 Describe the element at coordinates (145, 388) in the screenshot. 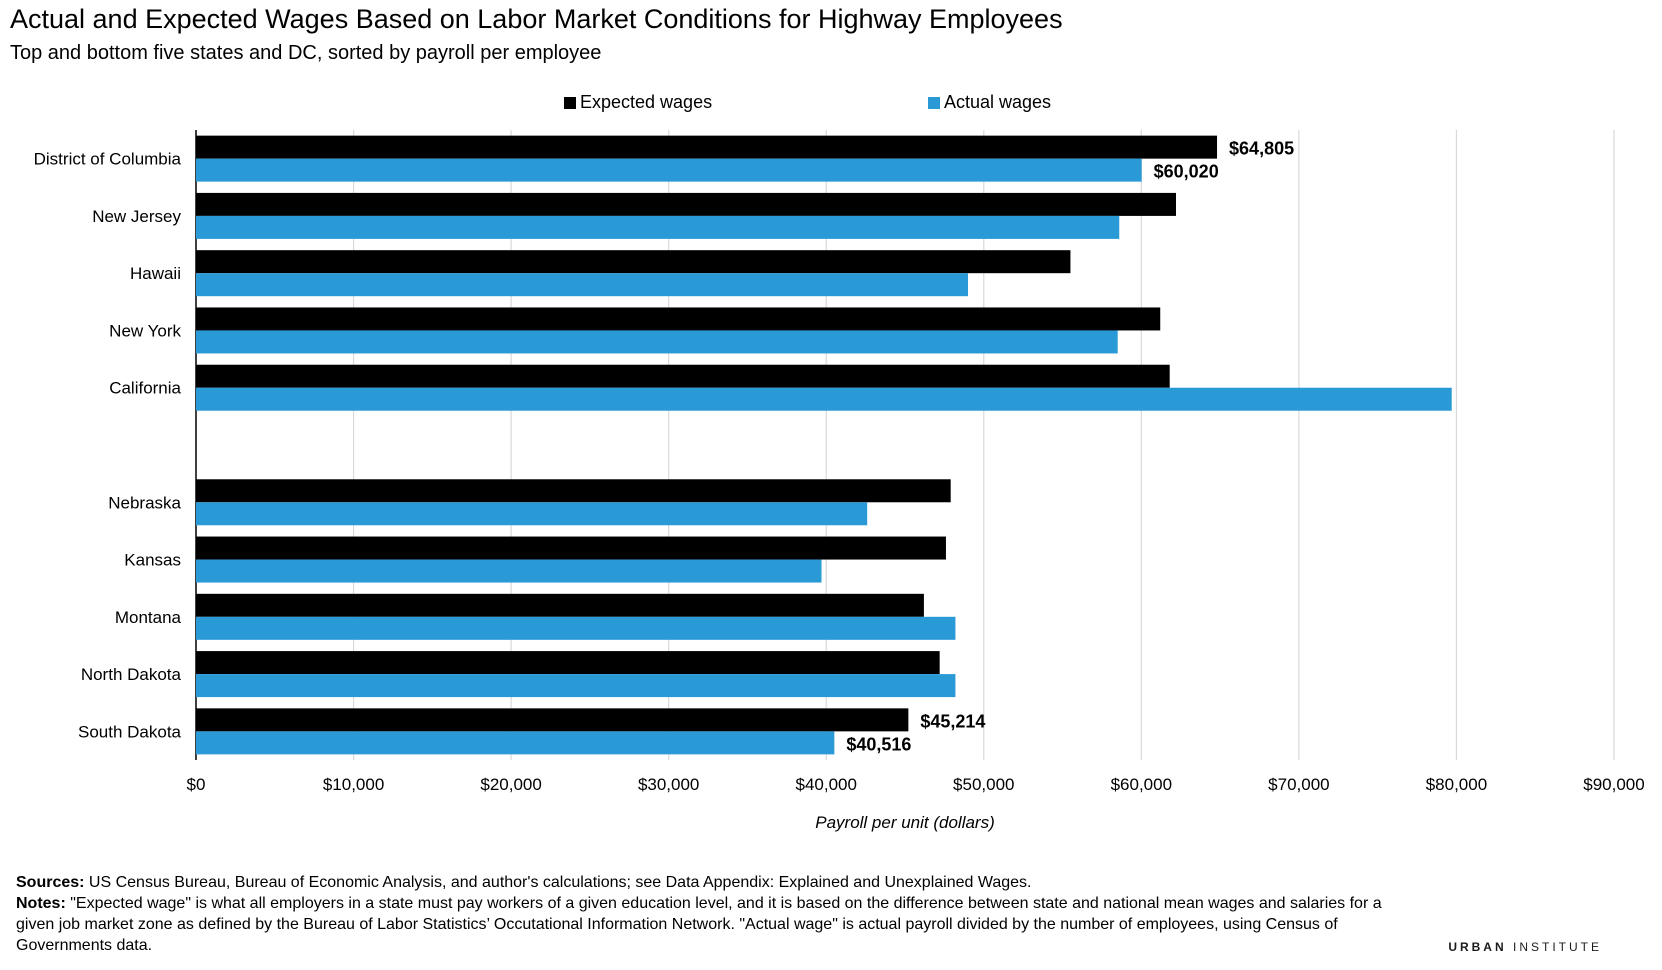

I see `category-label: California` at that location.